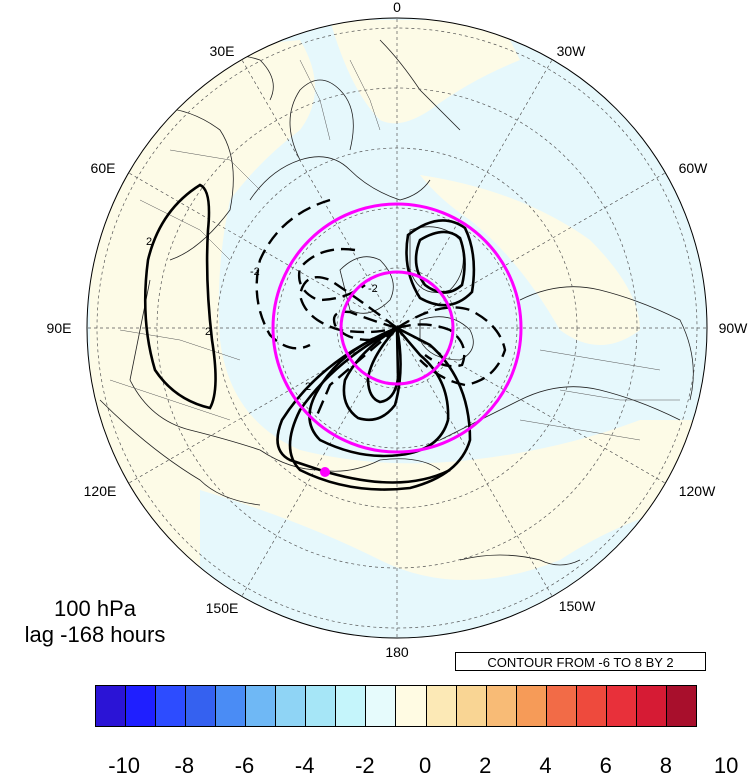  Describe the element at coordinates (571, 51) in the screenshot. I see `lon-label-30w: 30W` at that location.